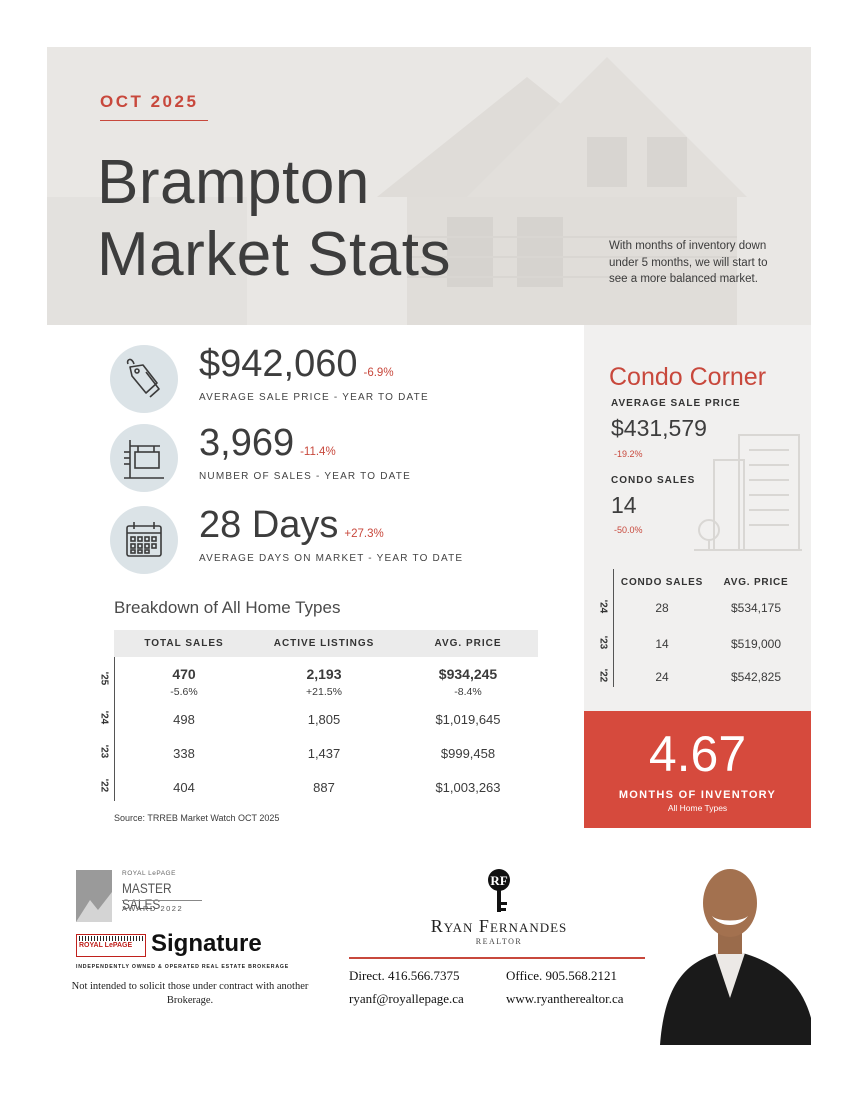 This screenshot has width=850, height=1100. What do you see at coordinates (404, 975) in the screenshot?
I see `direct-phone: Direct. 416.566.7375` at bounding box center [404, 975].